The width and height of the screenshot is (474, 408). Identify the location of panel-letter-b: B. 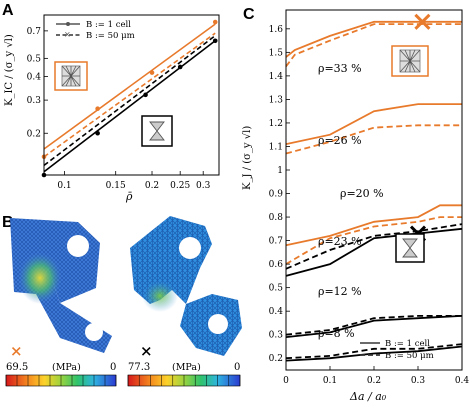
(8, 222).